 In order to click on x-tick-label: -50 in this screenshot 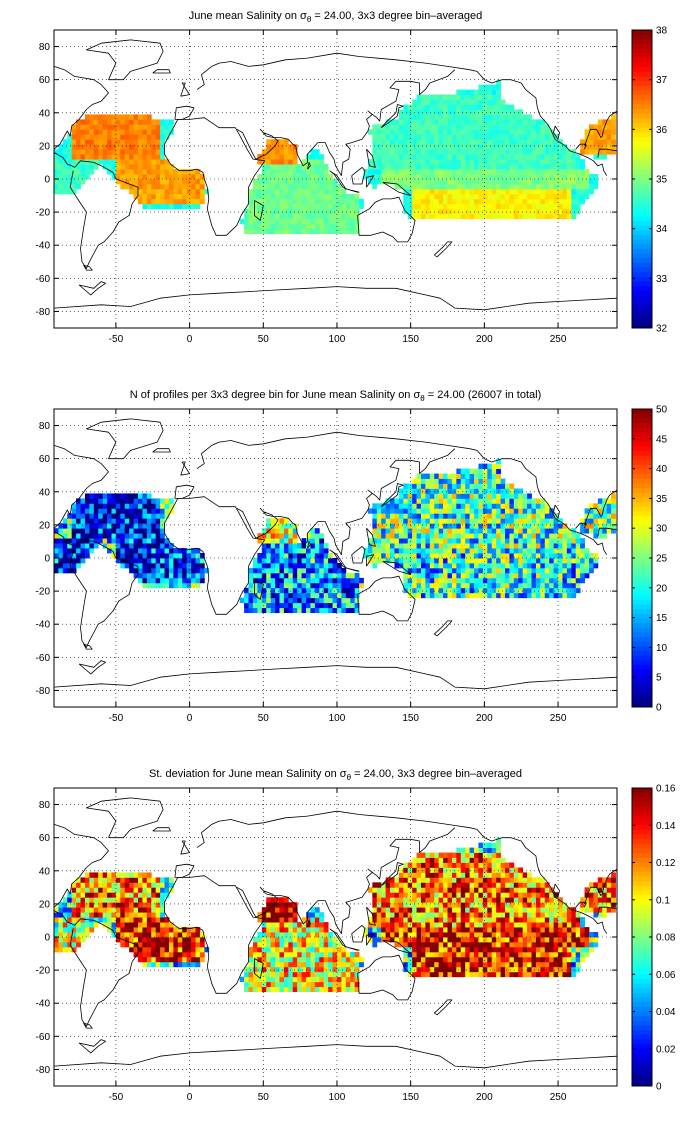, I will do `click(116, 718)`.